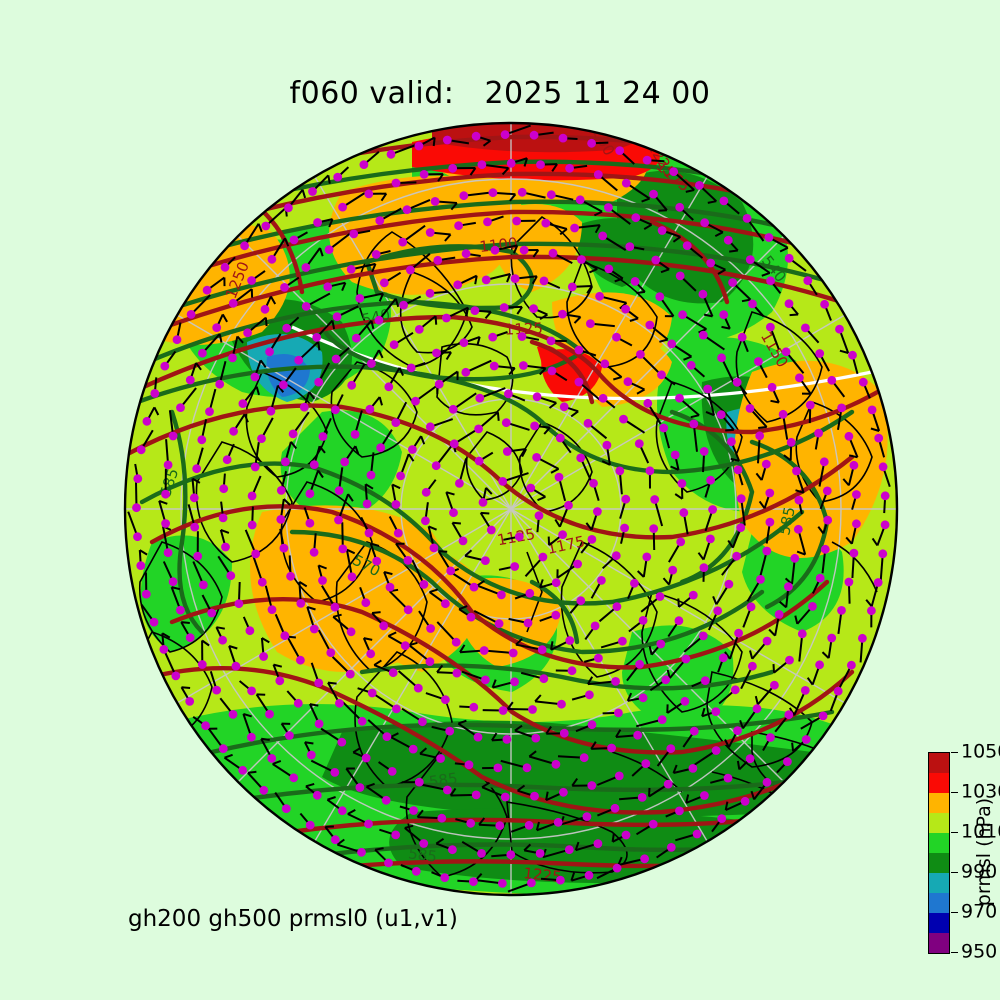 The image size is (1000, 1000). What do you see at coordinates (954, 792) in the screenshot?
I see `colorbar-tick` at bounding box center [954, 792].